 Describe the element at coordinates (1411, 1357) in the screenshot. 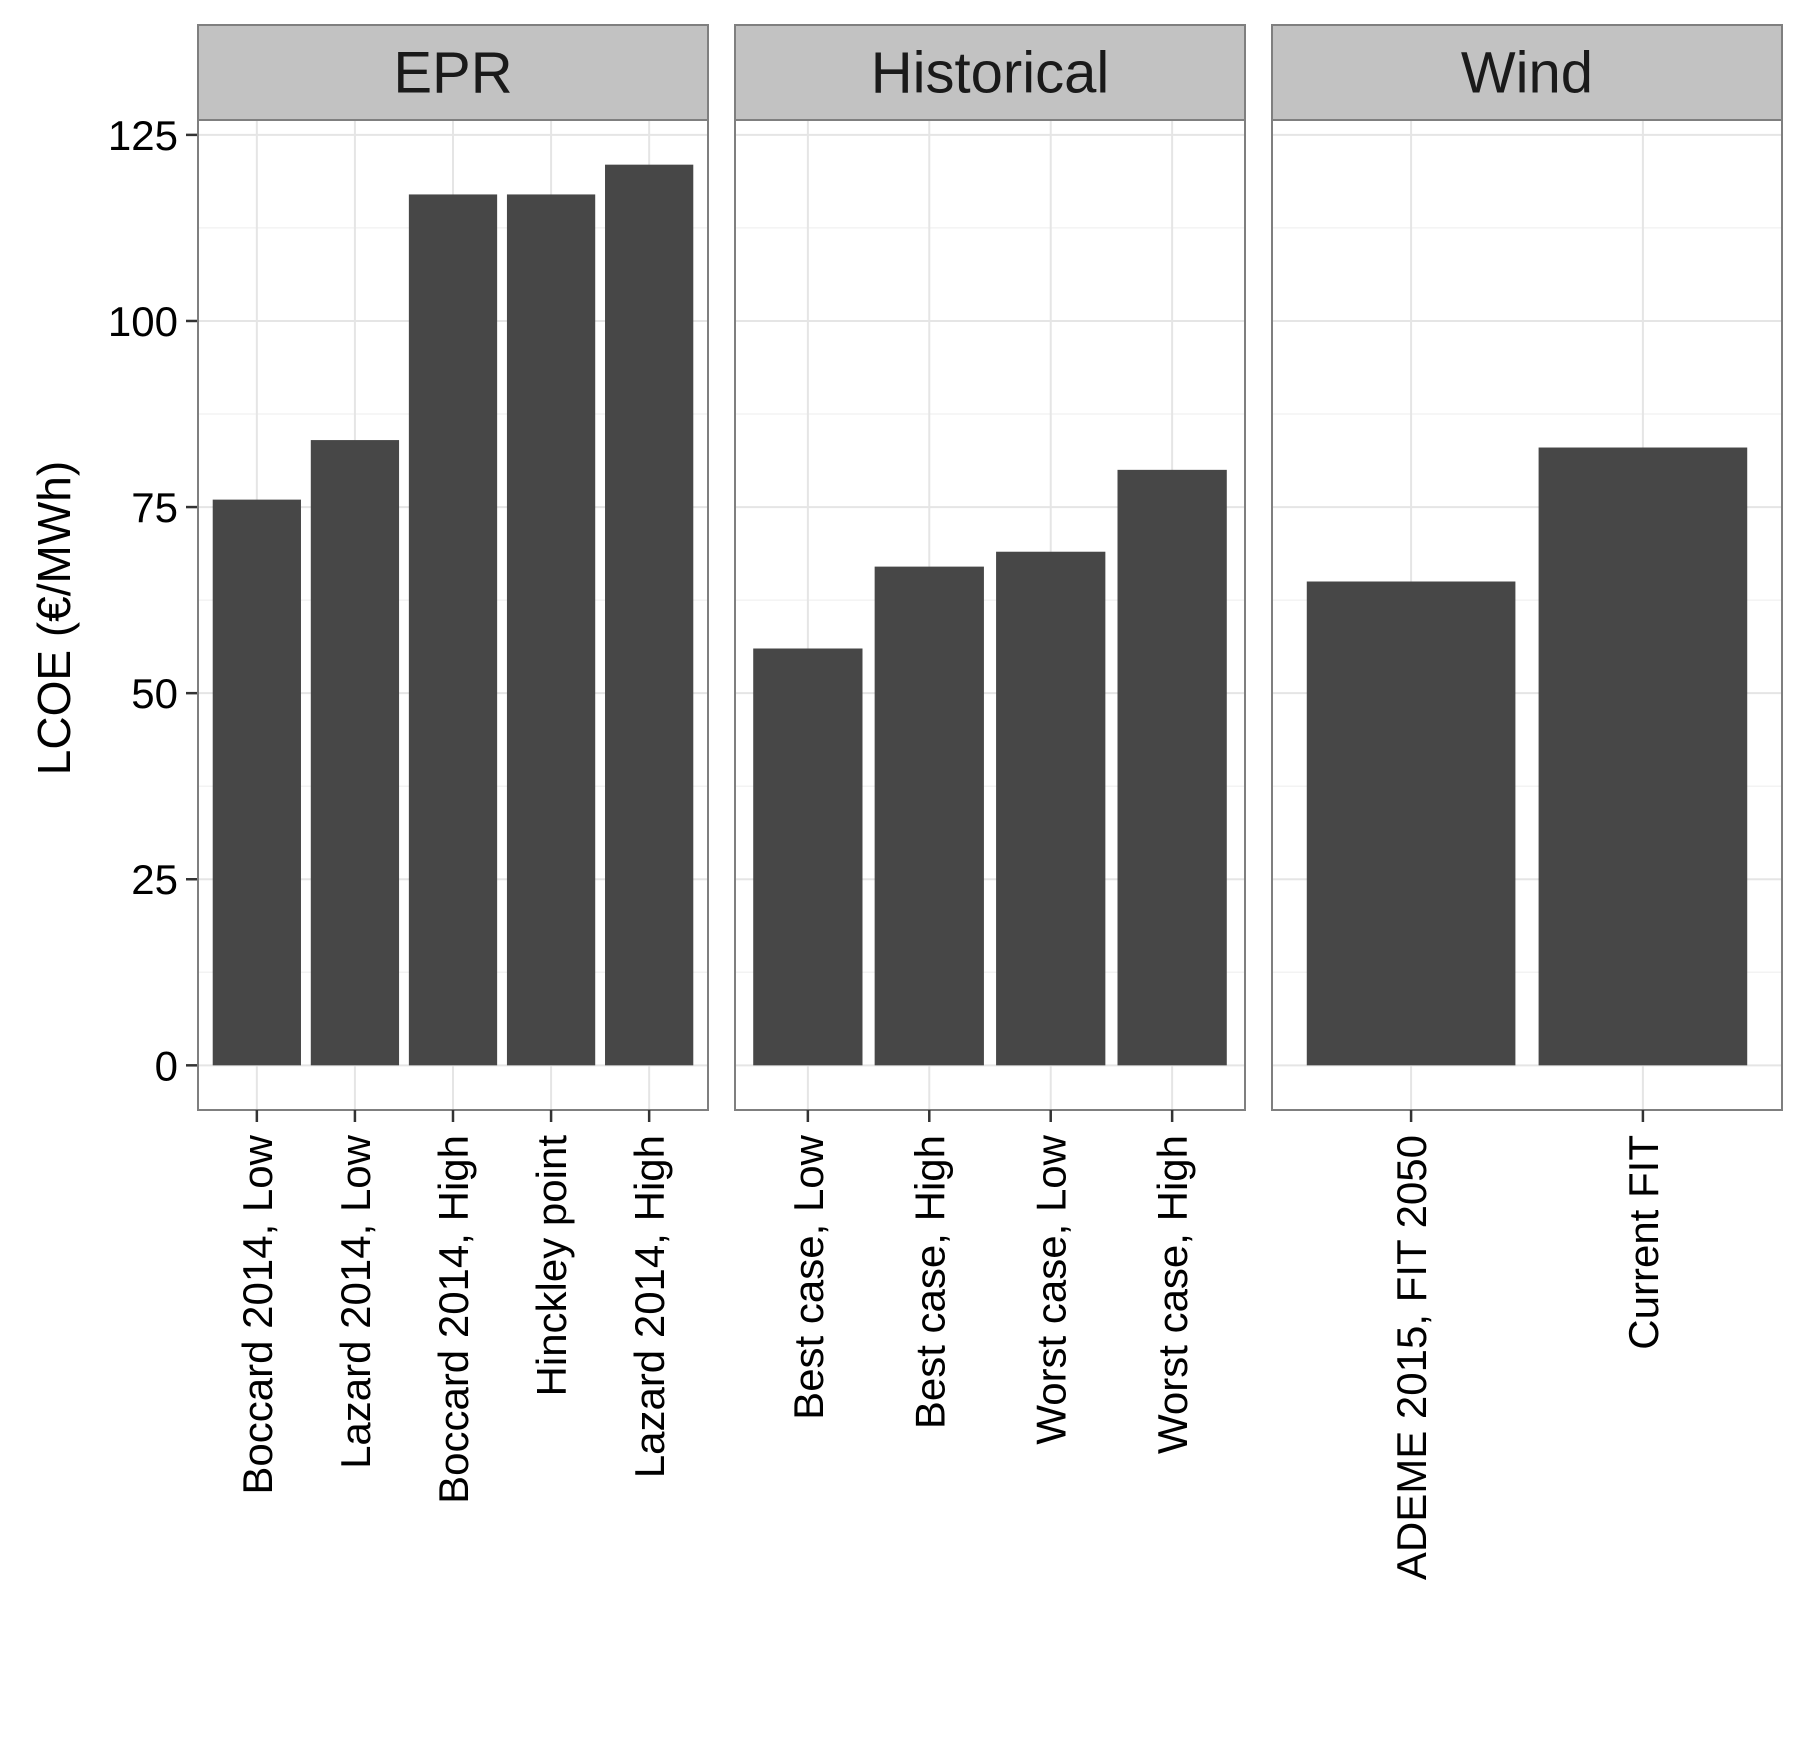

I see `x-tick-label: ADEME 2015, FIT 2050` at that location.